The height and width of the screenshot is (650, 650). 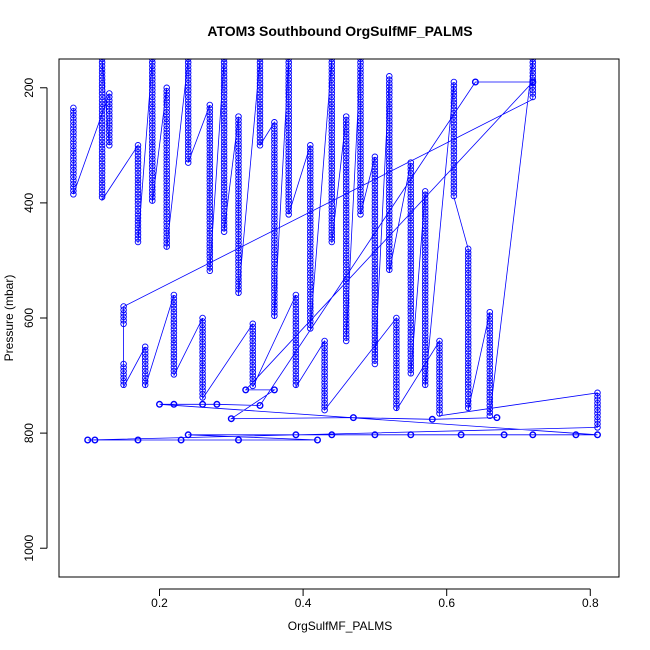 I want to click on y-axis: 200 400 600 800 1000, so click(x=35, y=319).